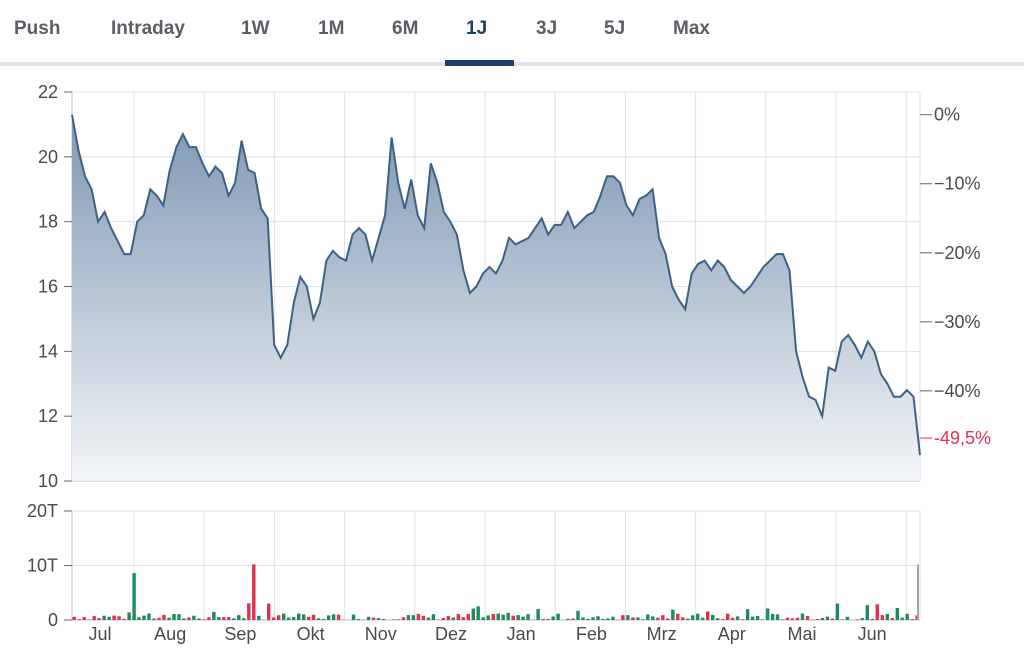 The width and height of the screenshot is (1024, 662). Describe the element at coordinates (48, 416) in the screenshot. I see `y-tick-label: 12` at that location.